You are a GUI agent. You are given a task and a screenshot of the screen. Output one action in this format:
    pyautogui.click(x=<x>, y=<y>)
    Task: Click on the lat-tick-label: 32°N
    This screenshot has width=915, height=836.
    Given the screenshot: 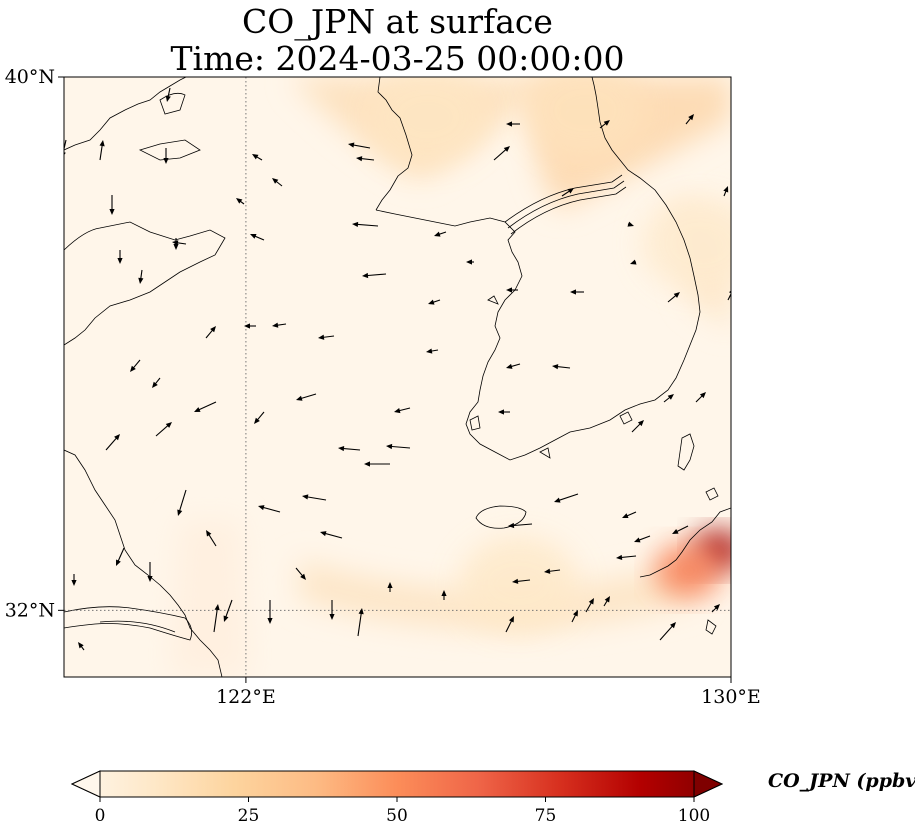 What is the action you would take?
    pyautogui.click(x=30, y=610)
    